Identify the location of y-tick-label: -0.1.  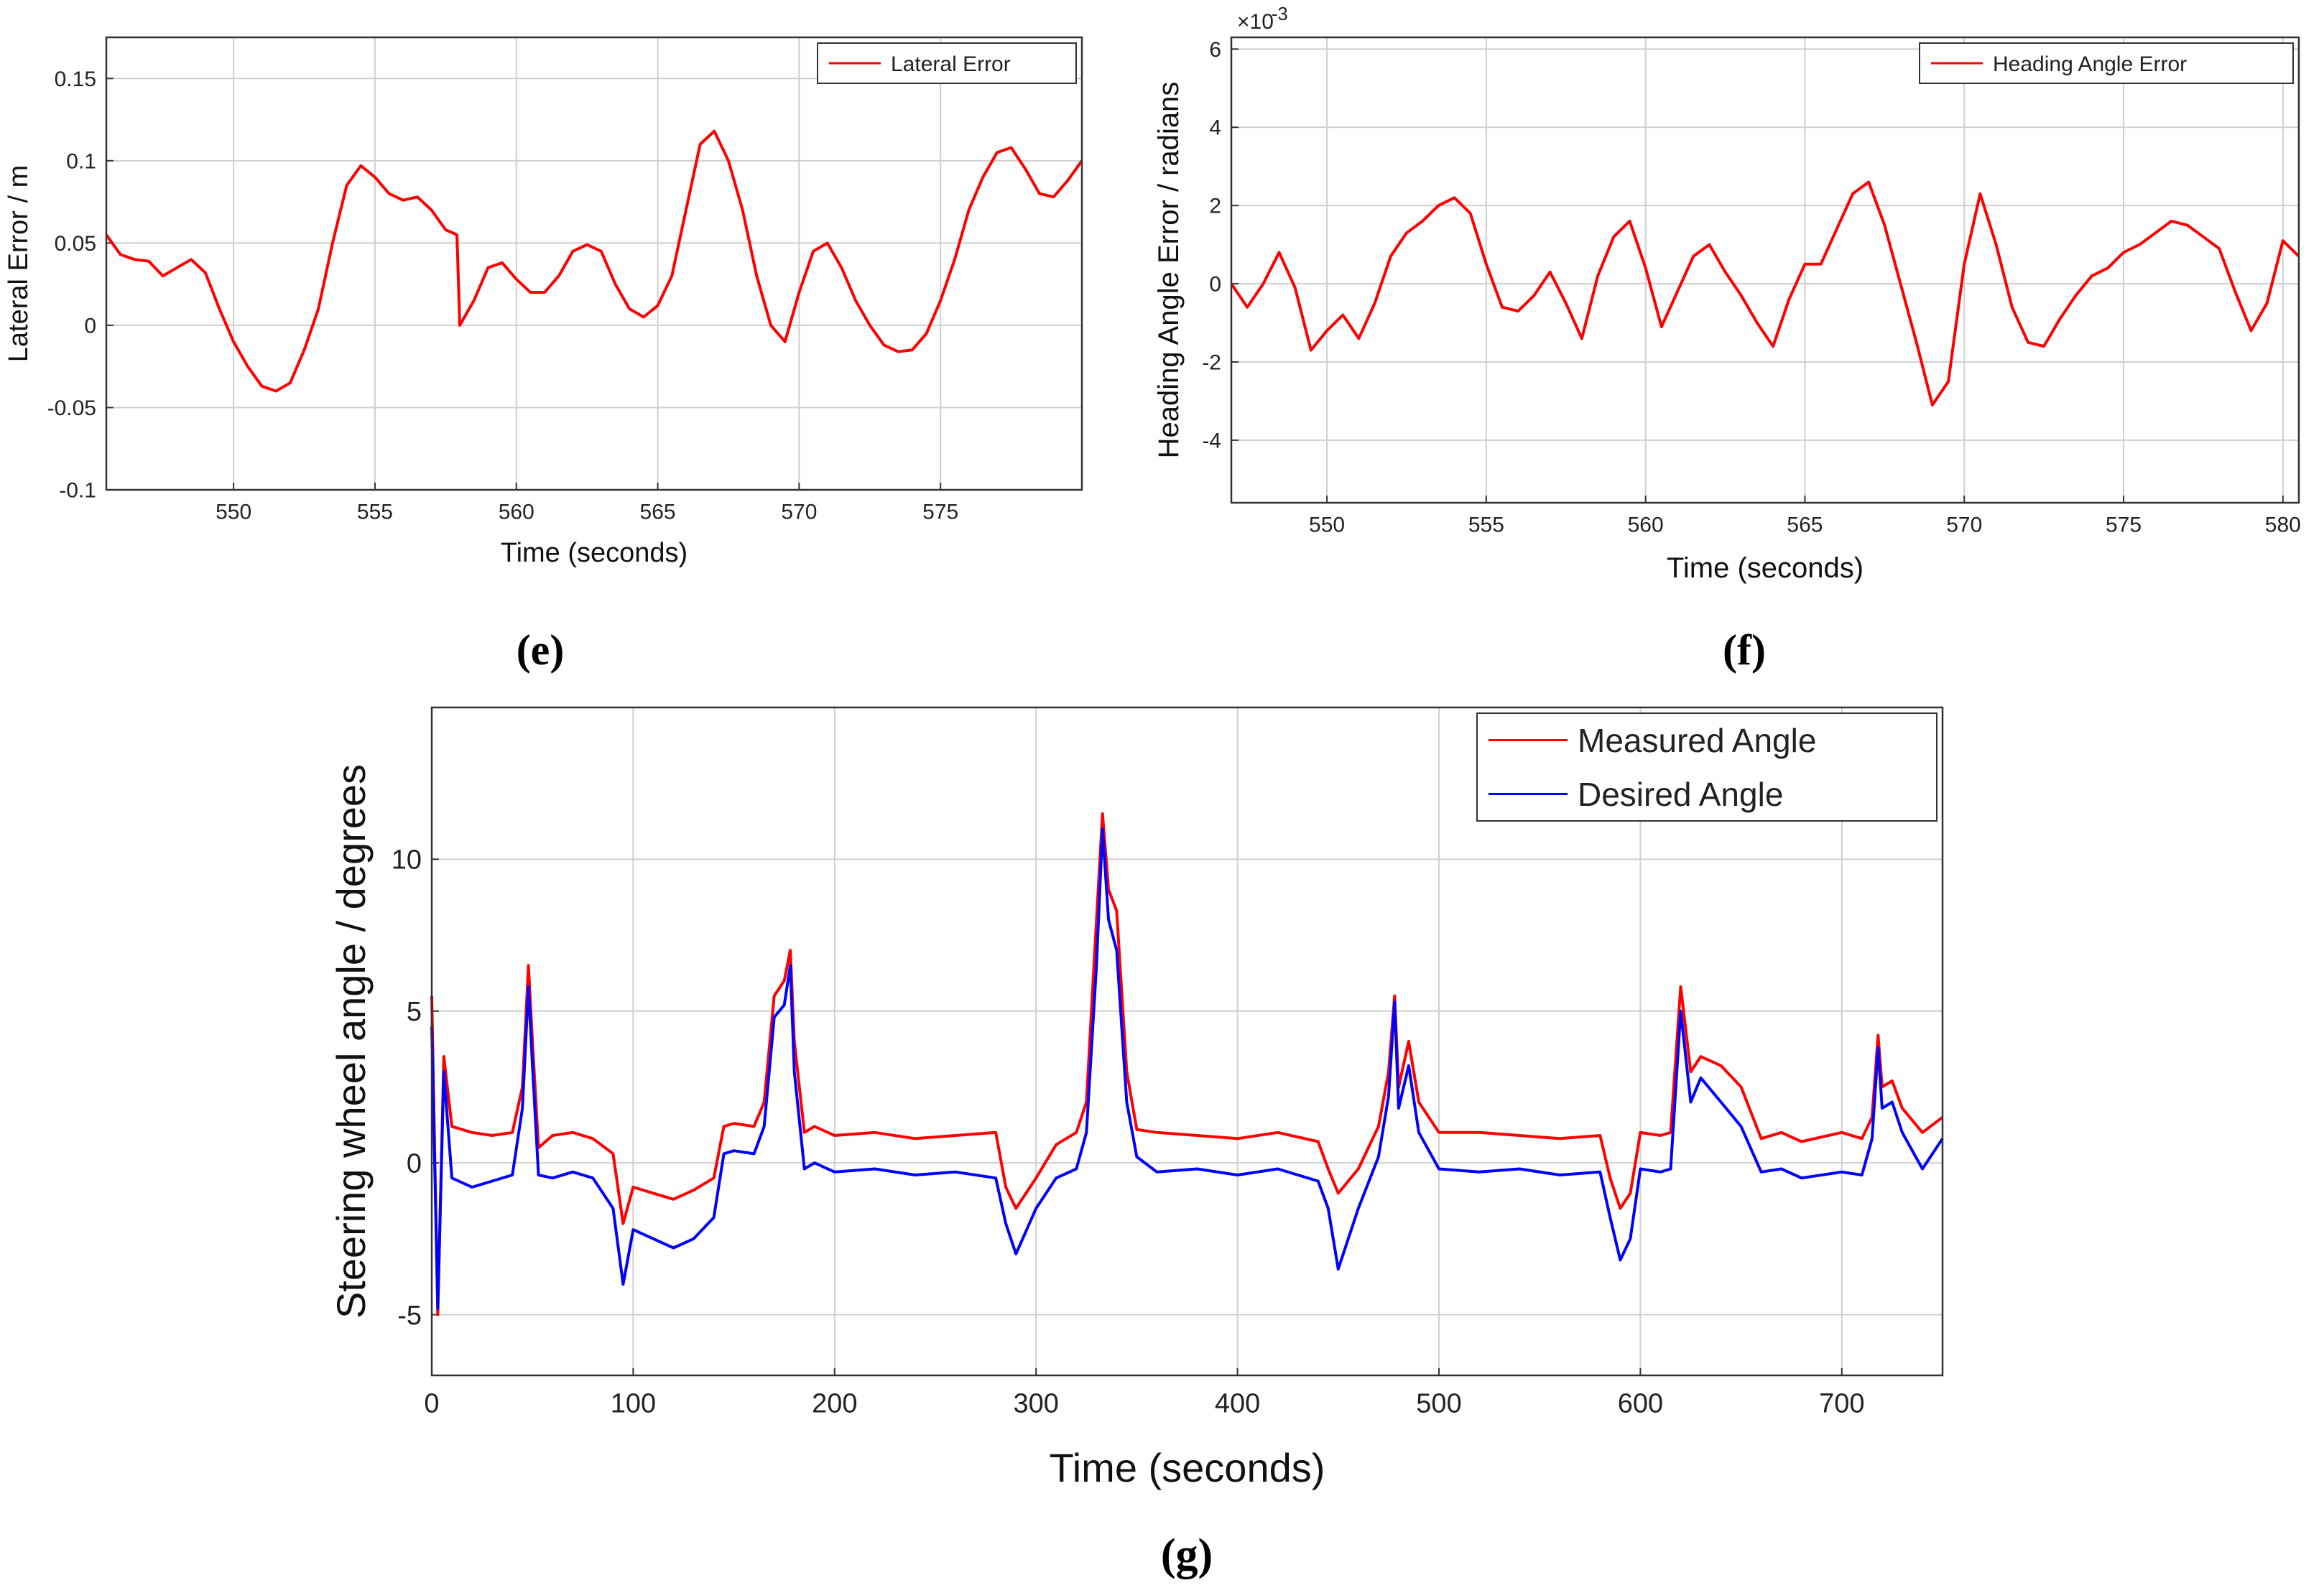
(77, 491).